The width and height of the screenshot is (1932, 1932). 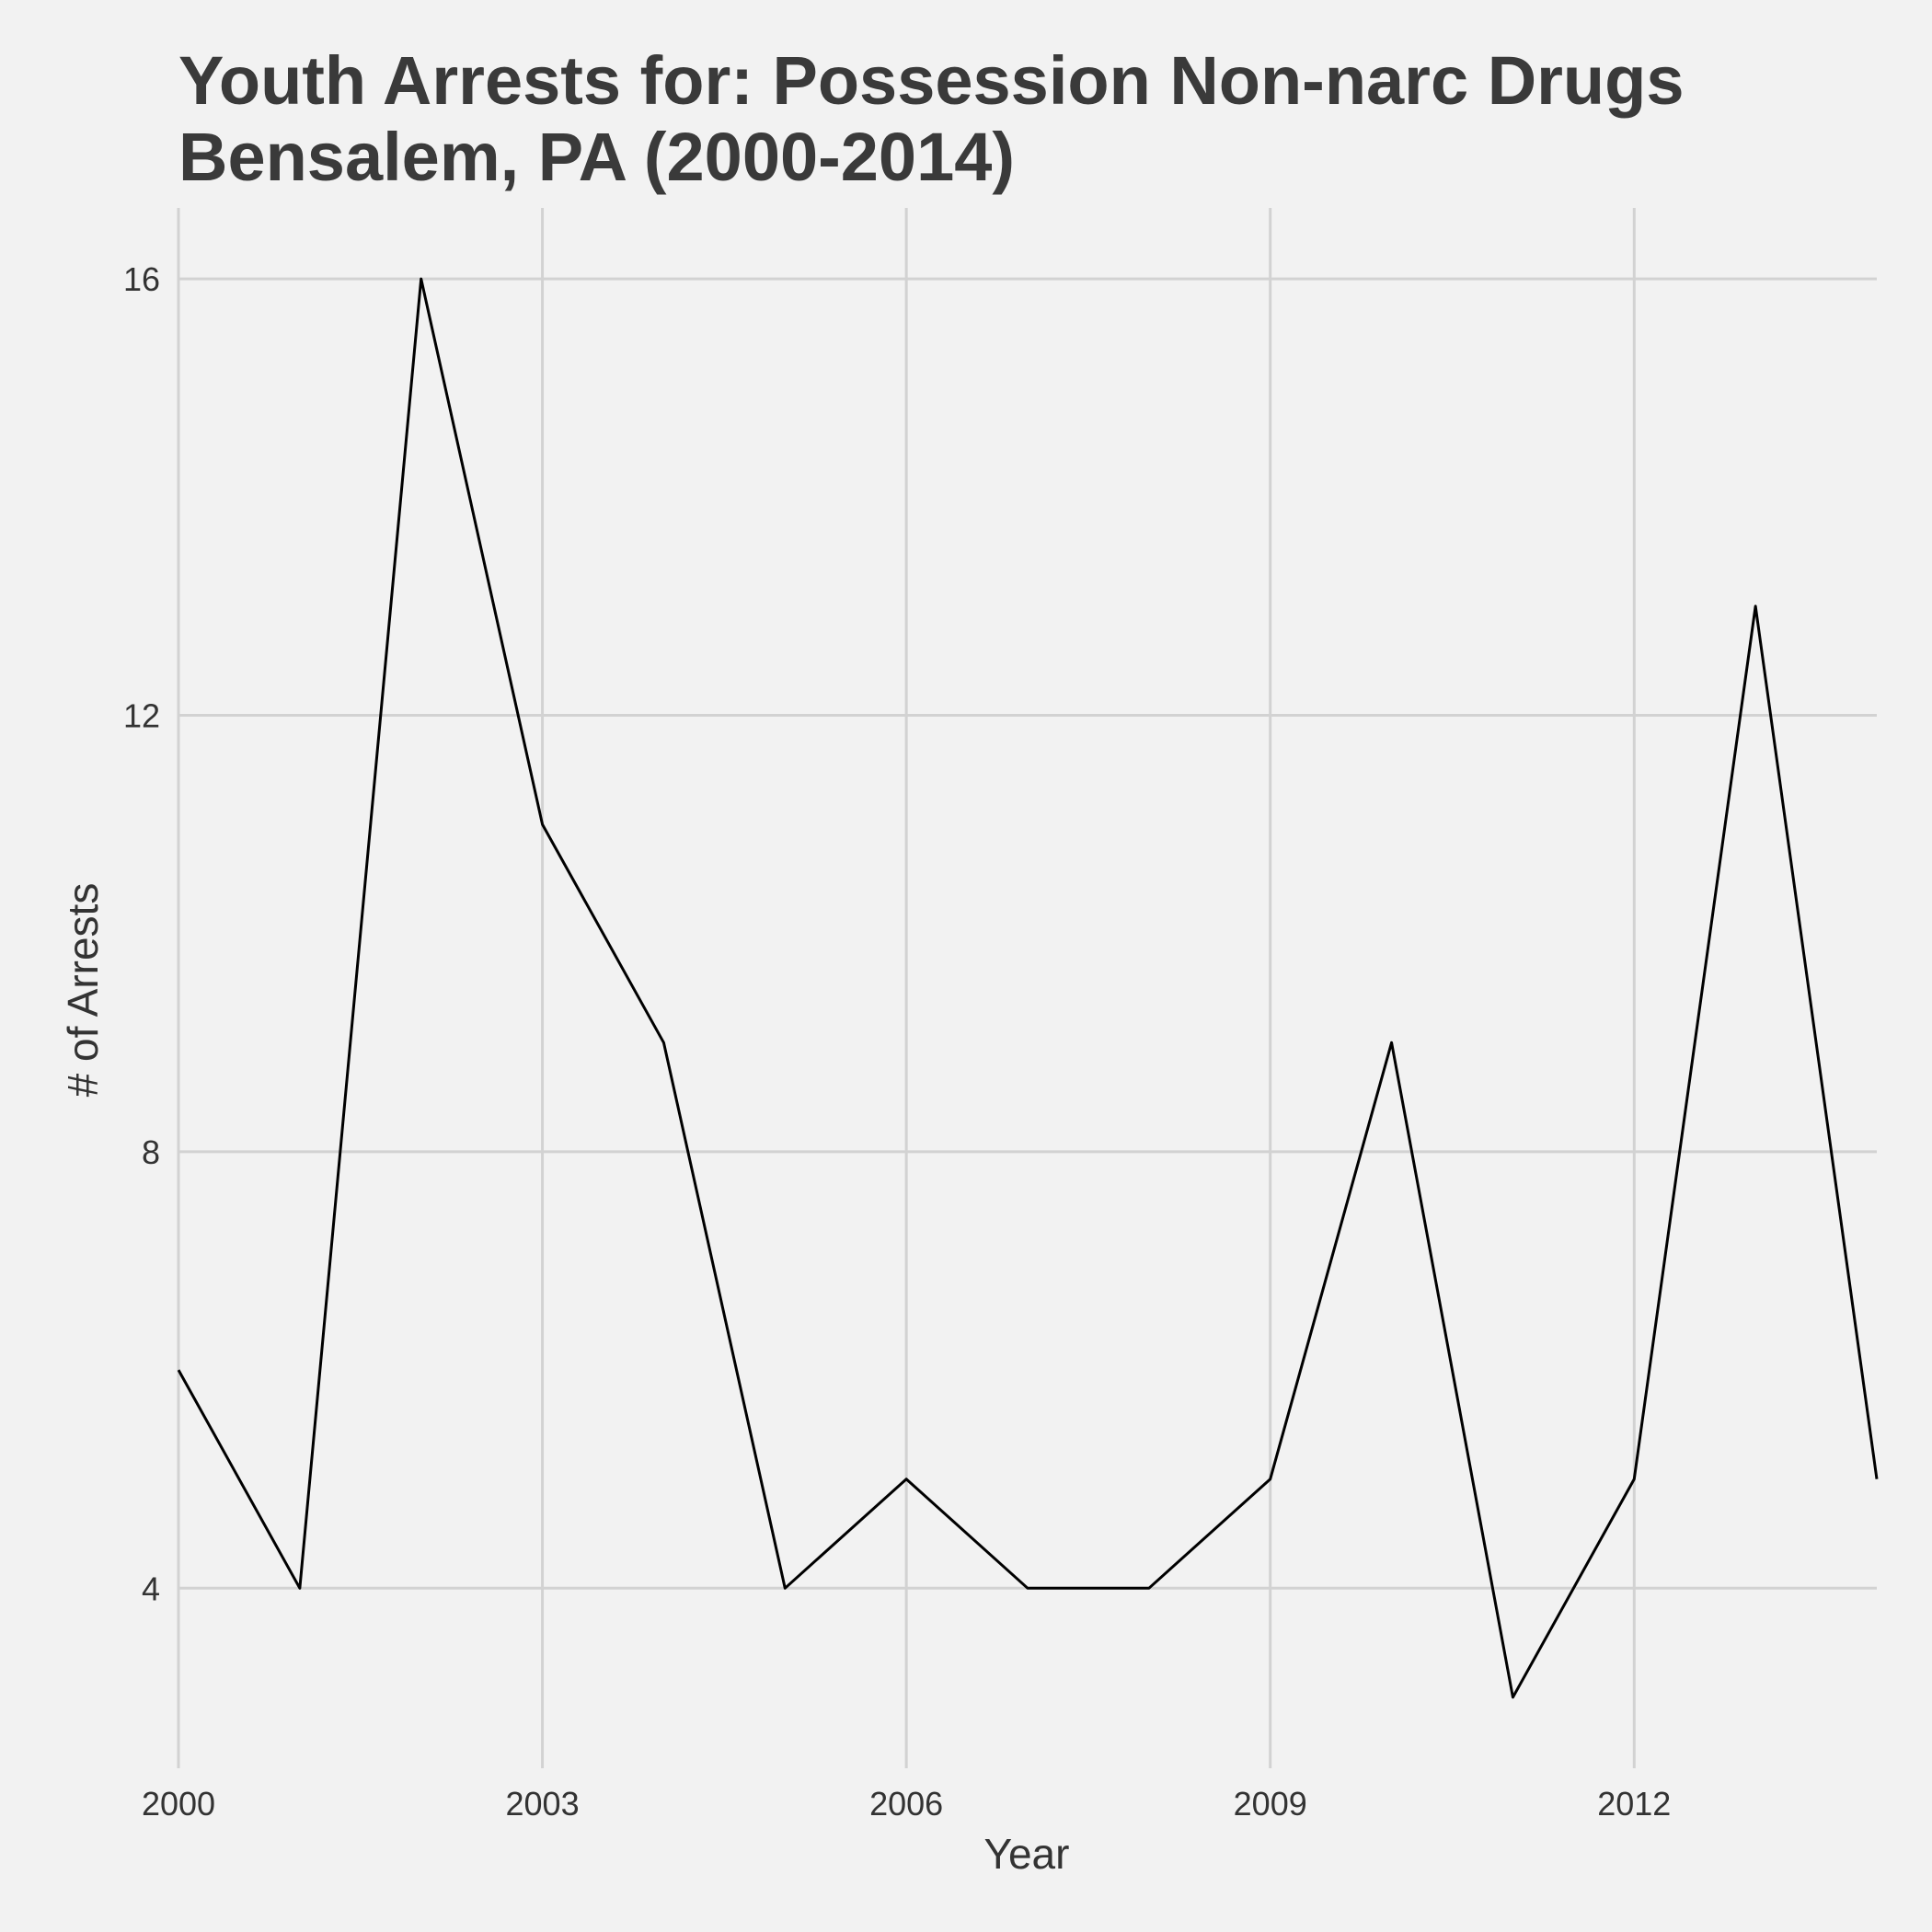 What do you see at coordinates (141, 279) in the screenshot?
I see `y-tick-label-16: 16` at bounding box center [141, 279].